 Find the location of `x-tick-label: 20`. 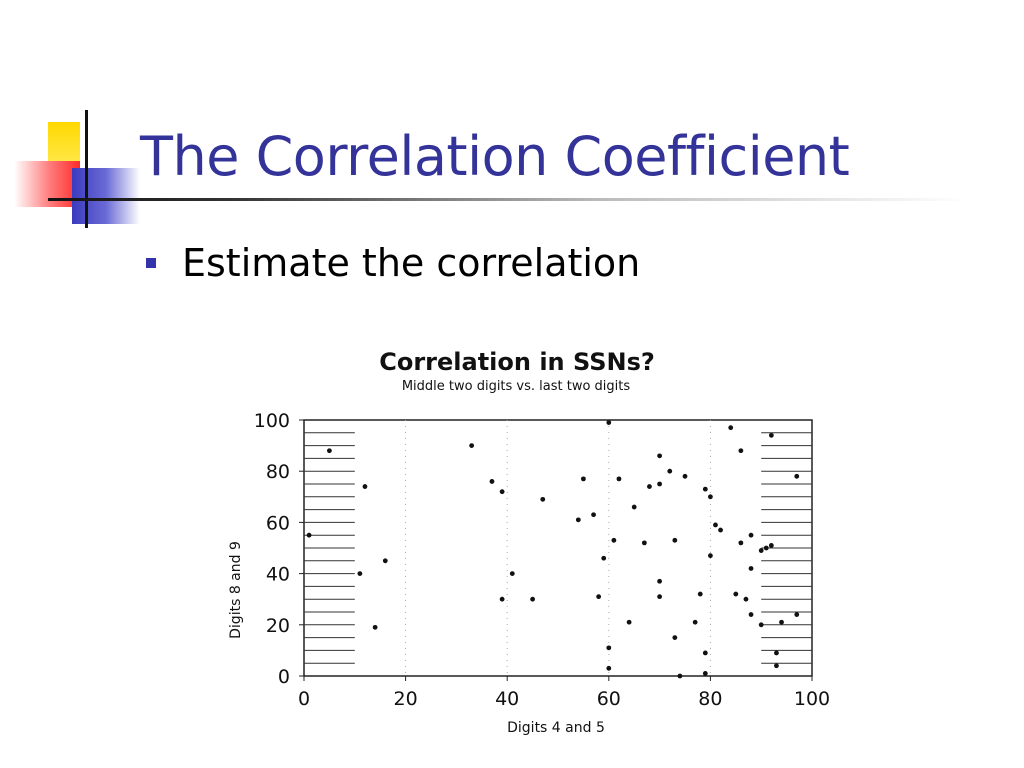

x-tick-label: 20 is located at coordinates (406, 699).